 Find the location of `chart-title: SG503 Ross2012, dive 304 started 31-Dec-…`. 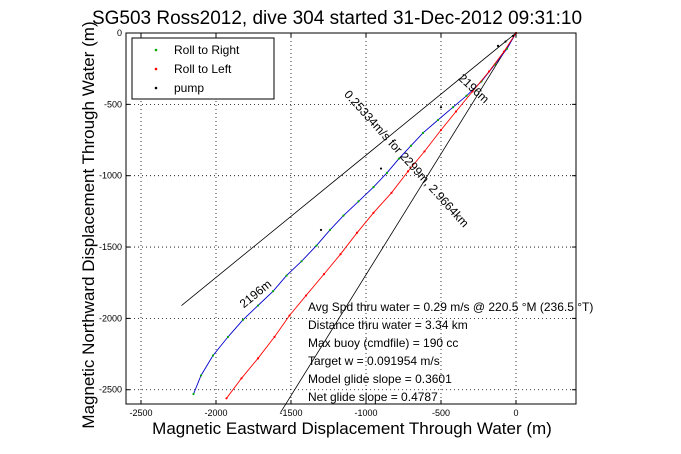

chart-title: SG503 Ross2012, dive 304 started 31-Dec-… is located at coordinates (337, 18).